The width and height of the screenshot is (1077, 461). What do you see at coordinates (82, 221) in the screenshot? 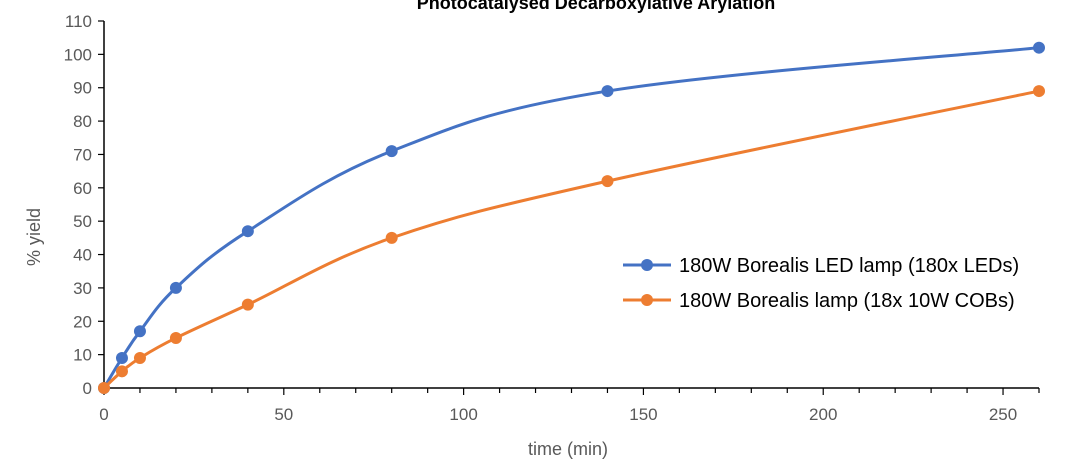
I see `y-tick-label: 50` at bounding box center [82, 221].